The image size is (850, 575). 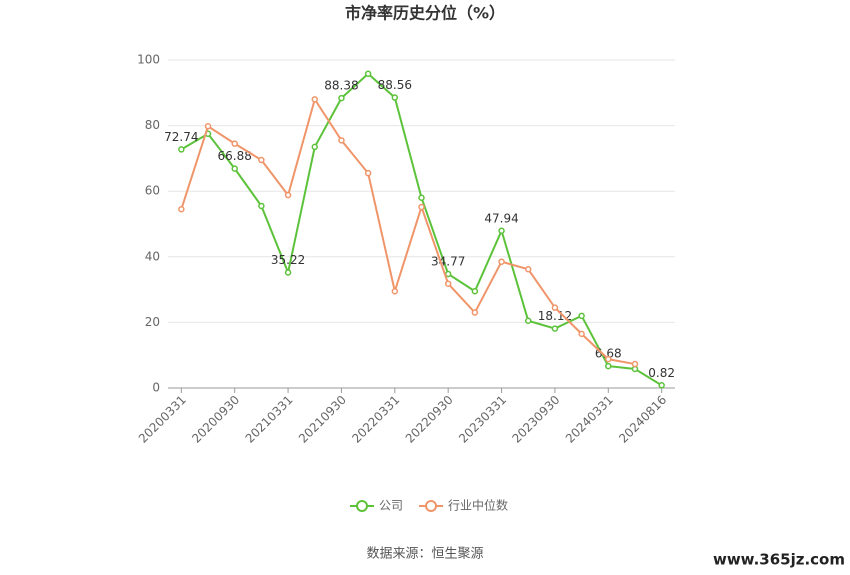 I want to click on x-tick-label: 20220331, so click(x=375, y=419).